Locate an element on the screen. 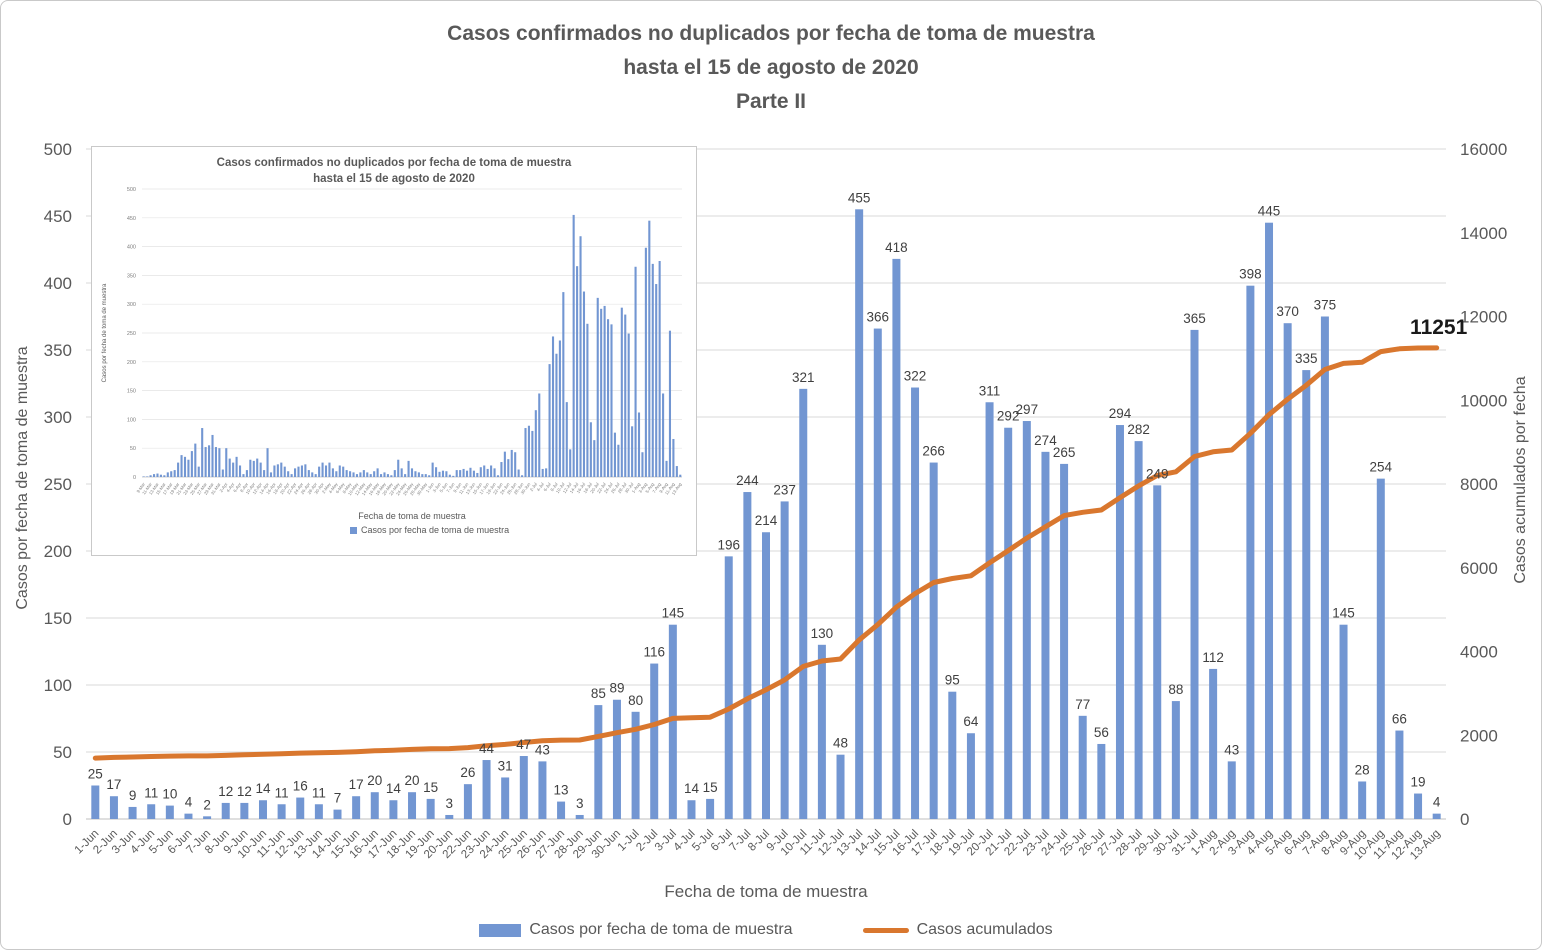 The width and height of the screenshot is (1542, 950). inset-x-tick-label: 4-Apr is located at coordinates (230, 487).